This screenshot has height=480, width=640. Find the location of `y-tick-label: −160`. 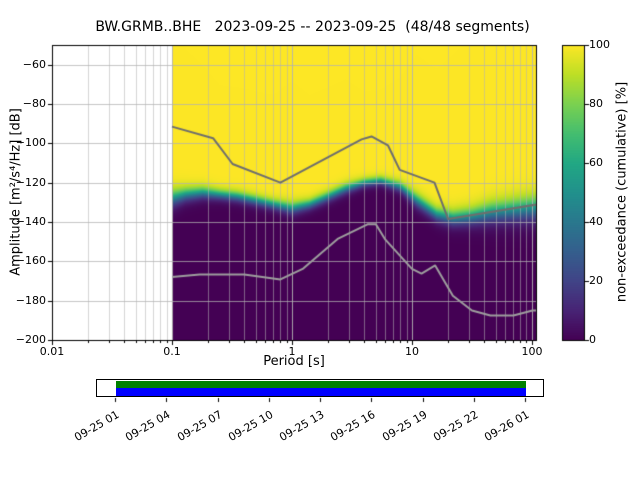

y-tick-label: −160 is located at coordinates (30, 260).